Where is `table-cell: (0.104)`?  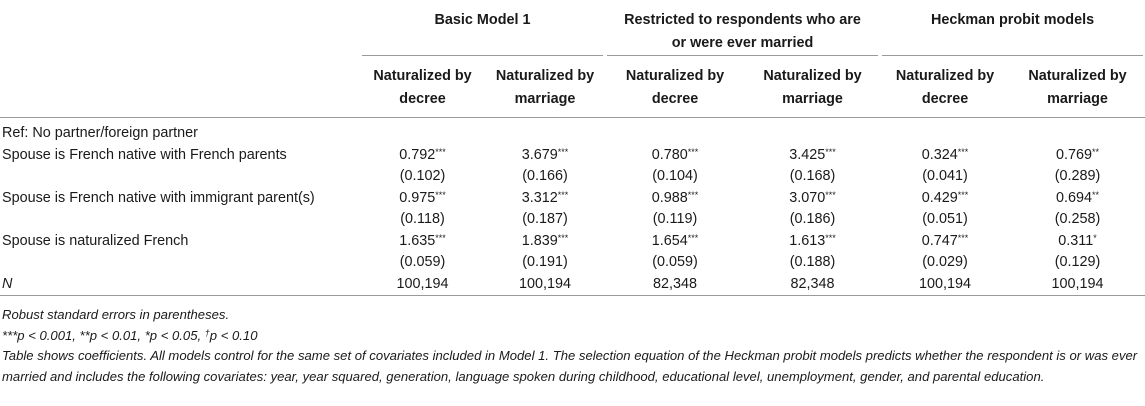
table-cell: (0.104) is located at coordinates (675, 177).